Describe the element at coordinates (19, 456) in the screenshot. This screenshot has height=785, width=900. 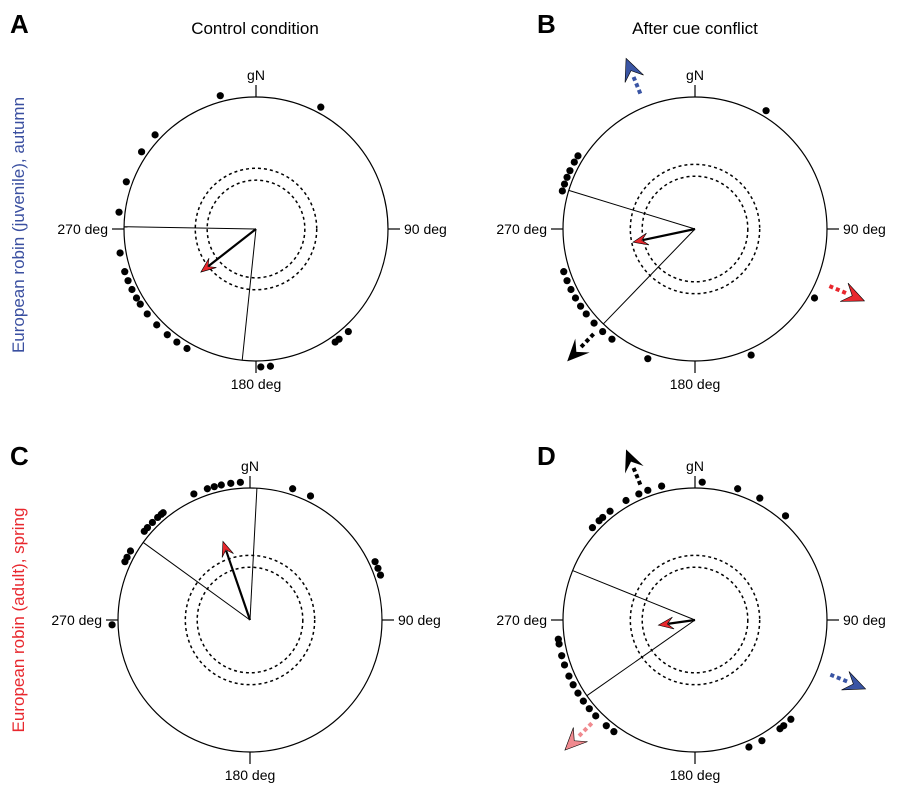
I see `panel-letter-c: C` at that location.